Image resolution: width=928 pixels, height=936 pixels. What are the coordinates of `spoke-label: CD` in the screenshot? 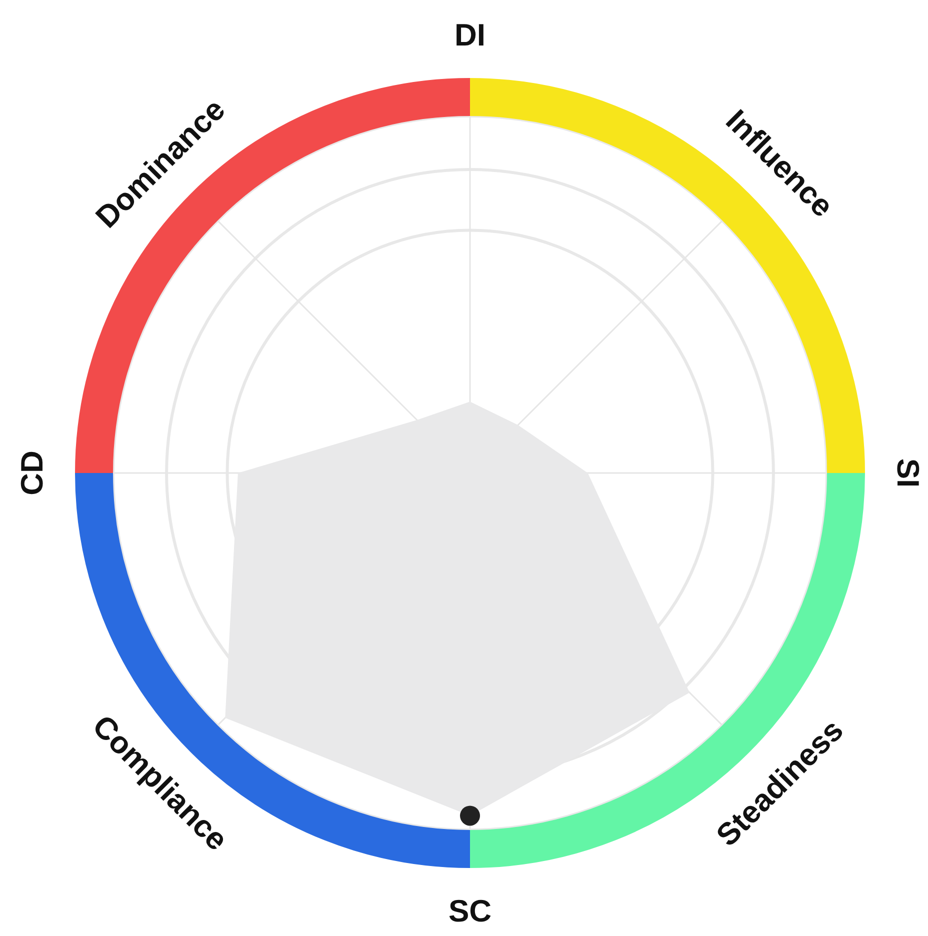 It's located at (32, 473).